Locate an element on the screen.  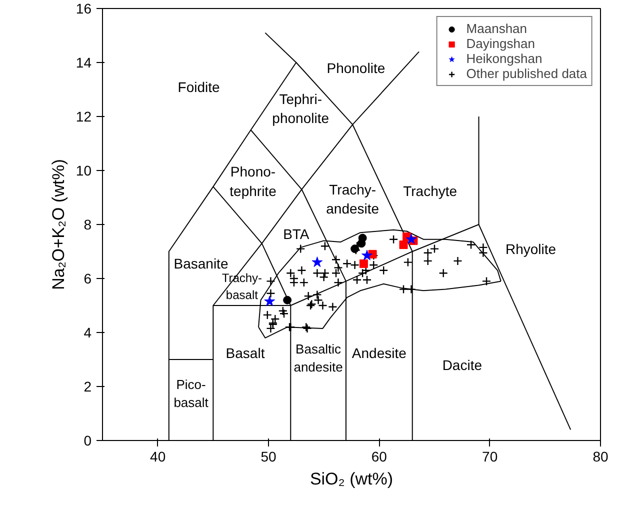
annotation: Trachy- andesite is located at coordinates (353, 198).